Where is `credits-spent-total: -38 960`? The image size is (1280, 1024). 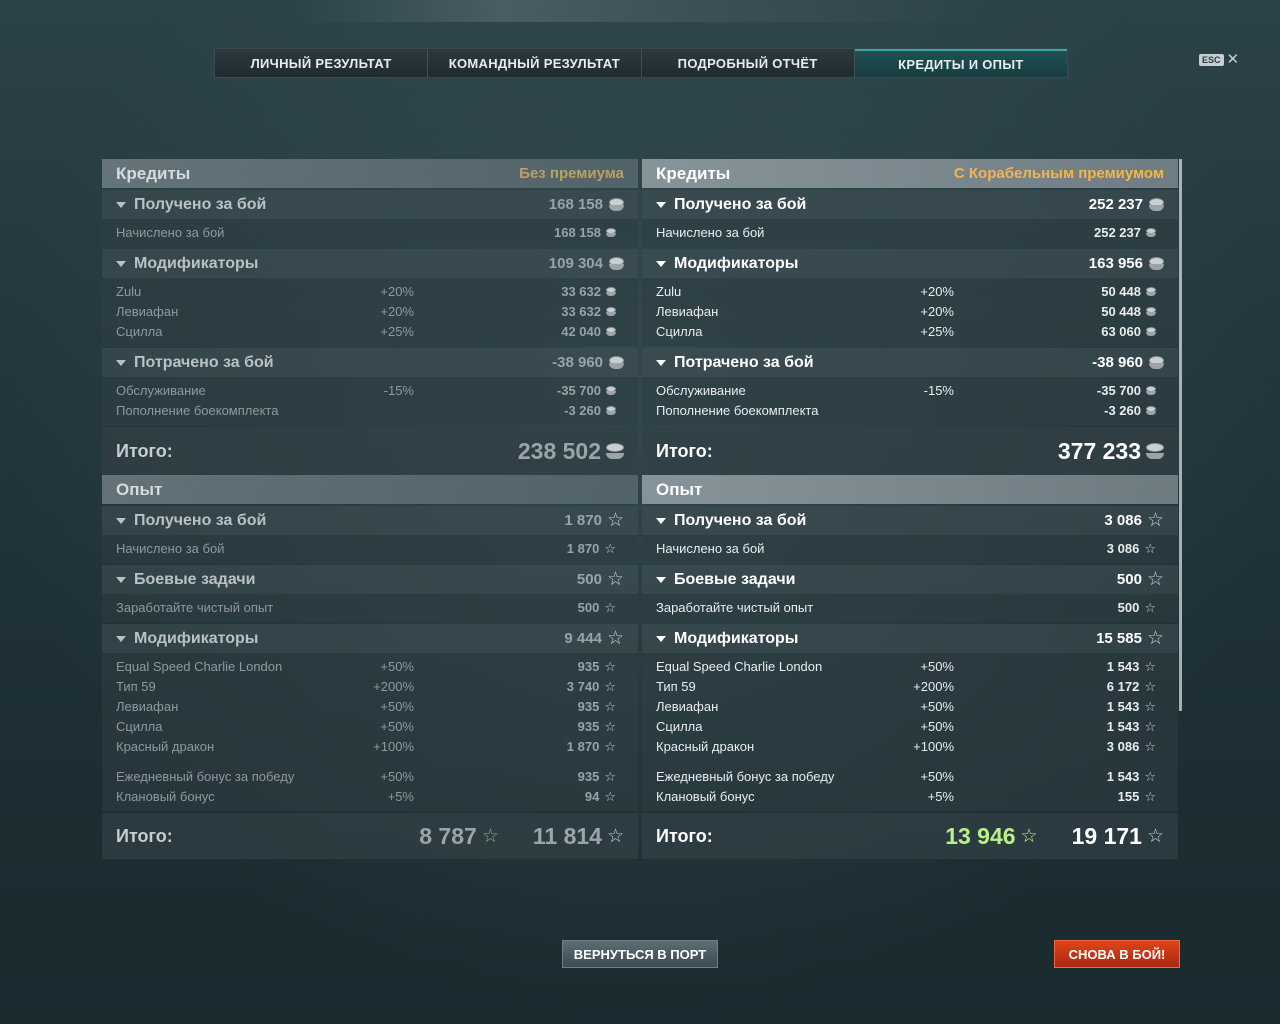
credits-spent-total: -38 960 is located at coordinates (1128, 362).